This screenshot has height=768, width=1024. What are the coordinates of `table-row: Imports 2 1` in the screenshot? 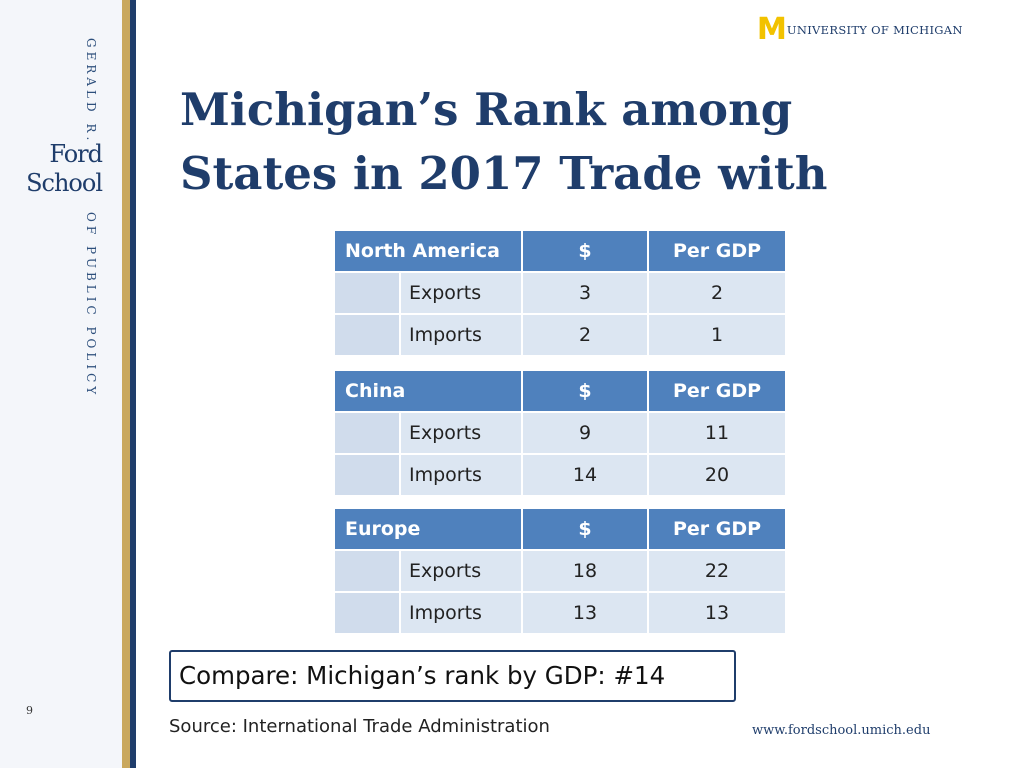 It's located at (560, 335).